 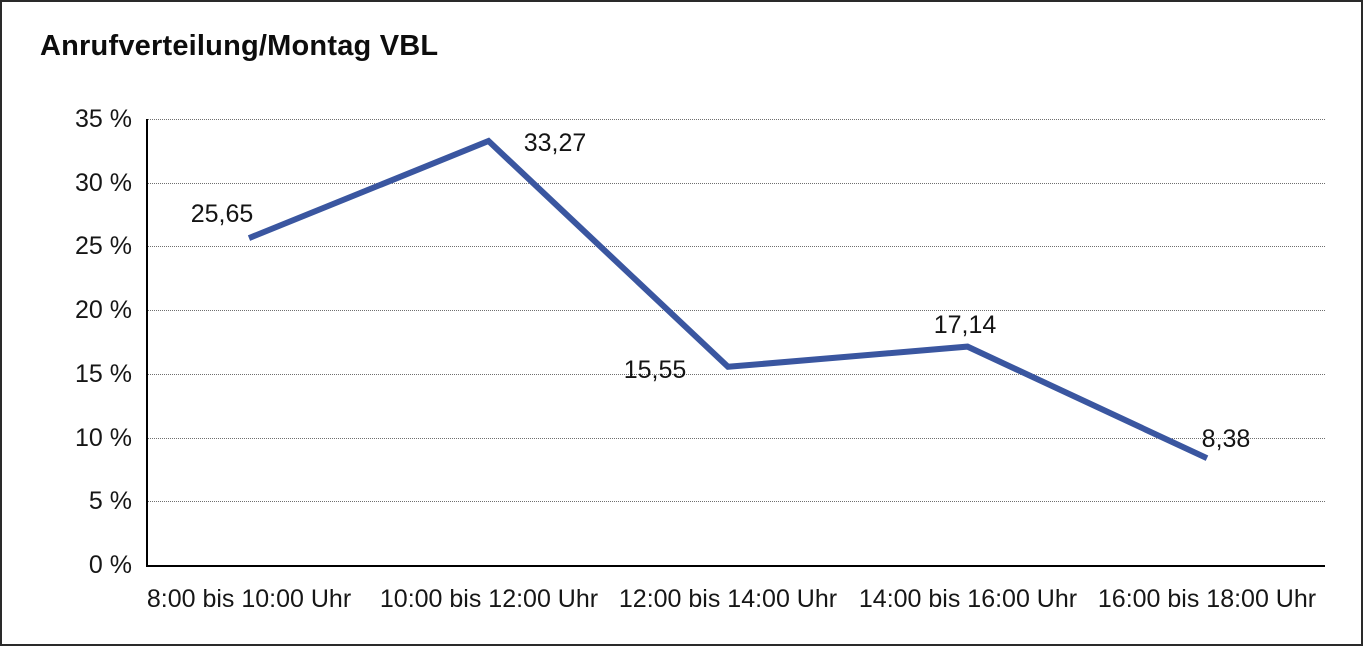 I want to click on x-tick-label: 16:00 bis 18:00 Uhr, so click(x=1207, y=599).